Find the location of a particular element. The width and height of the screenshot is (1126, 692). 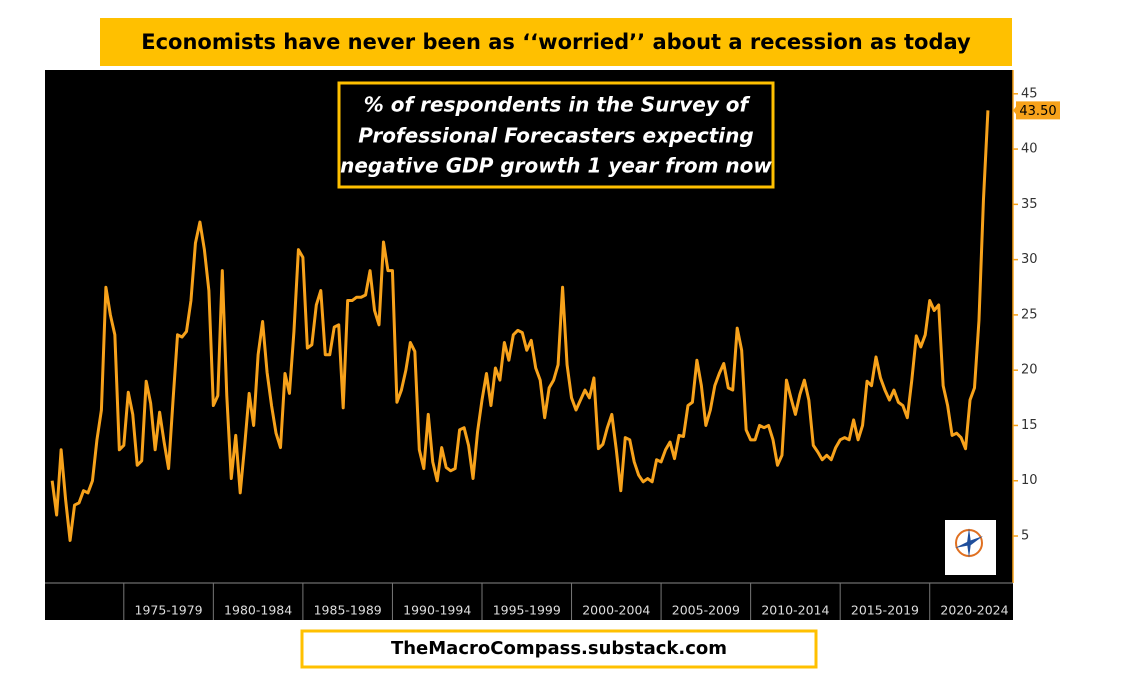

y-tick-label: 25 is located at coordinates (1029, 314).